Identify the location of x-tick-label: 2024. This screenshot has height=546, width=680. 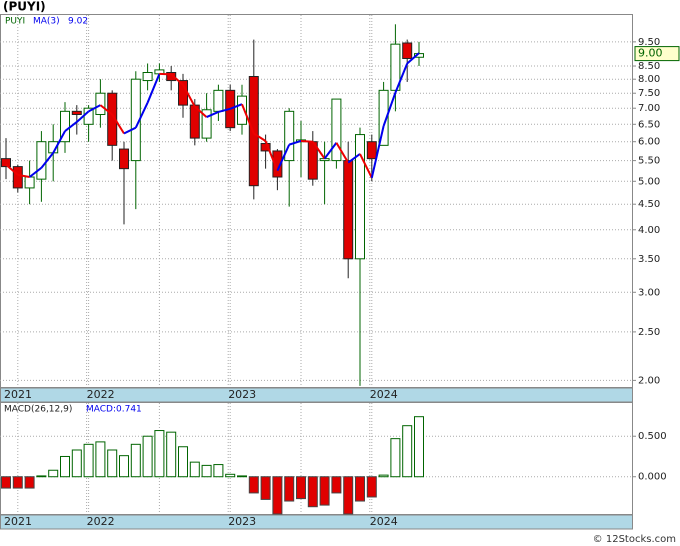
(384, 394).